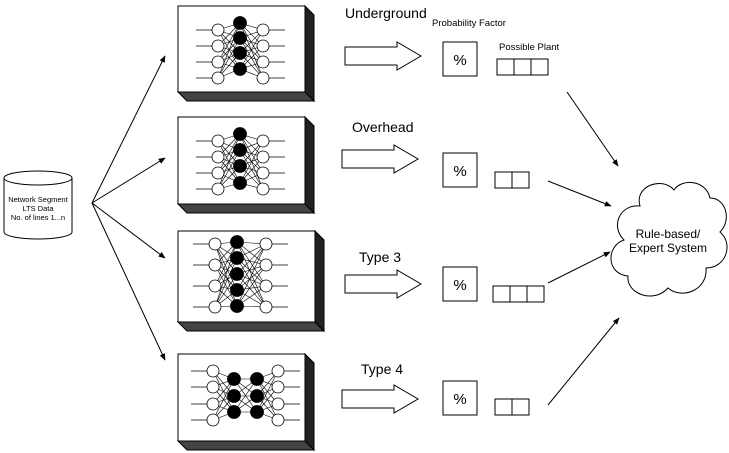 The image size is (729, 453). Describe the element at coordinates (583, 248) in the screenshot. I see `plant-to-expert-arrows` at that location.